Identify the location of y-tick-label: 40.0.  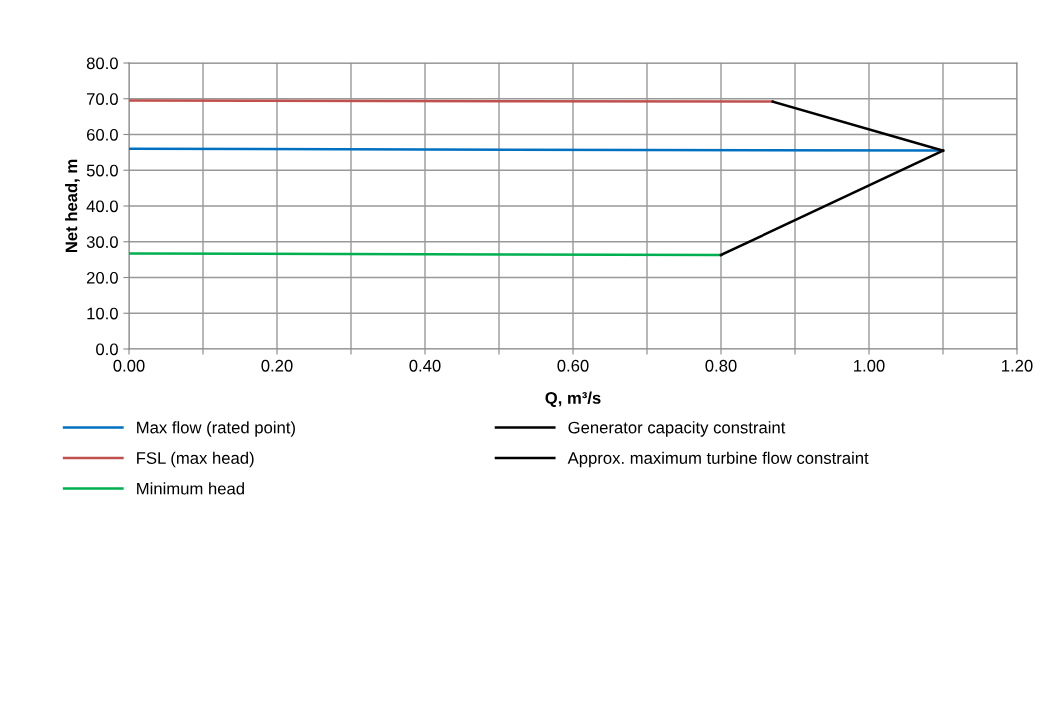
(102, 206).